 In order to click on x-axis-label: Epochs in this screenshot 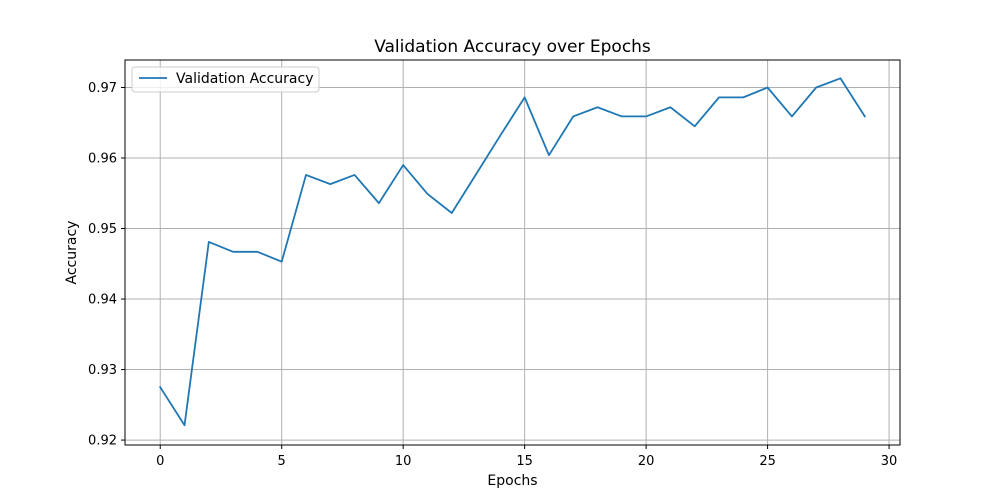, I will do `click(512, 481)`.